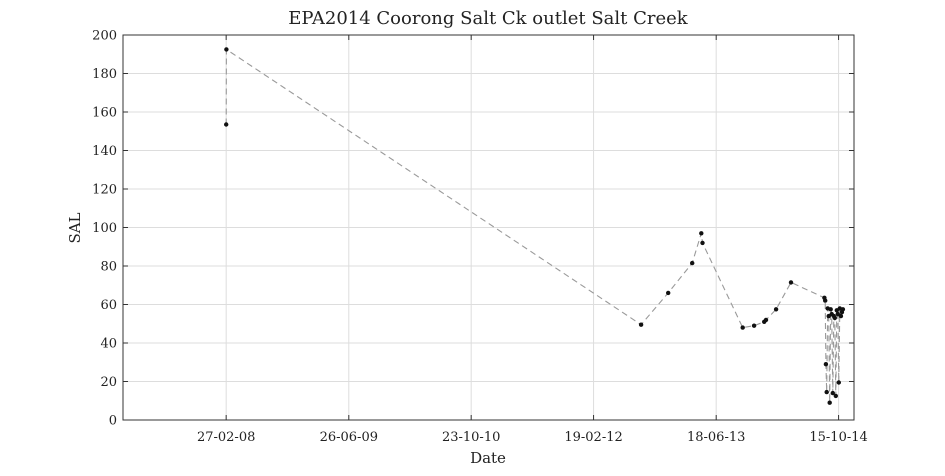  I want to click on y-tick-label: 80, so click(108, 267).